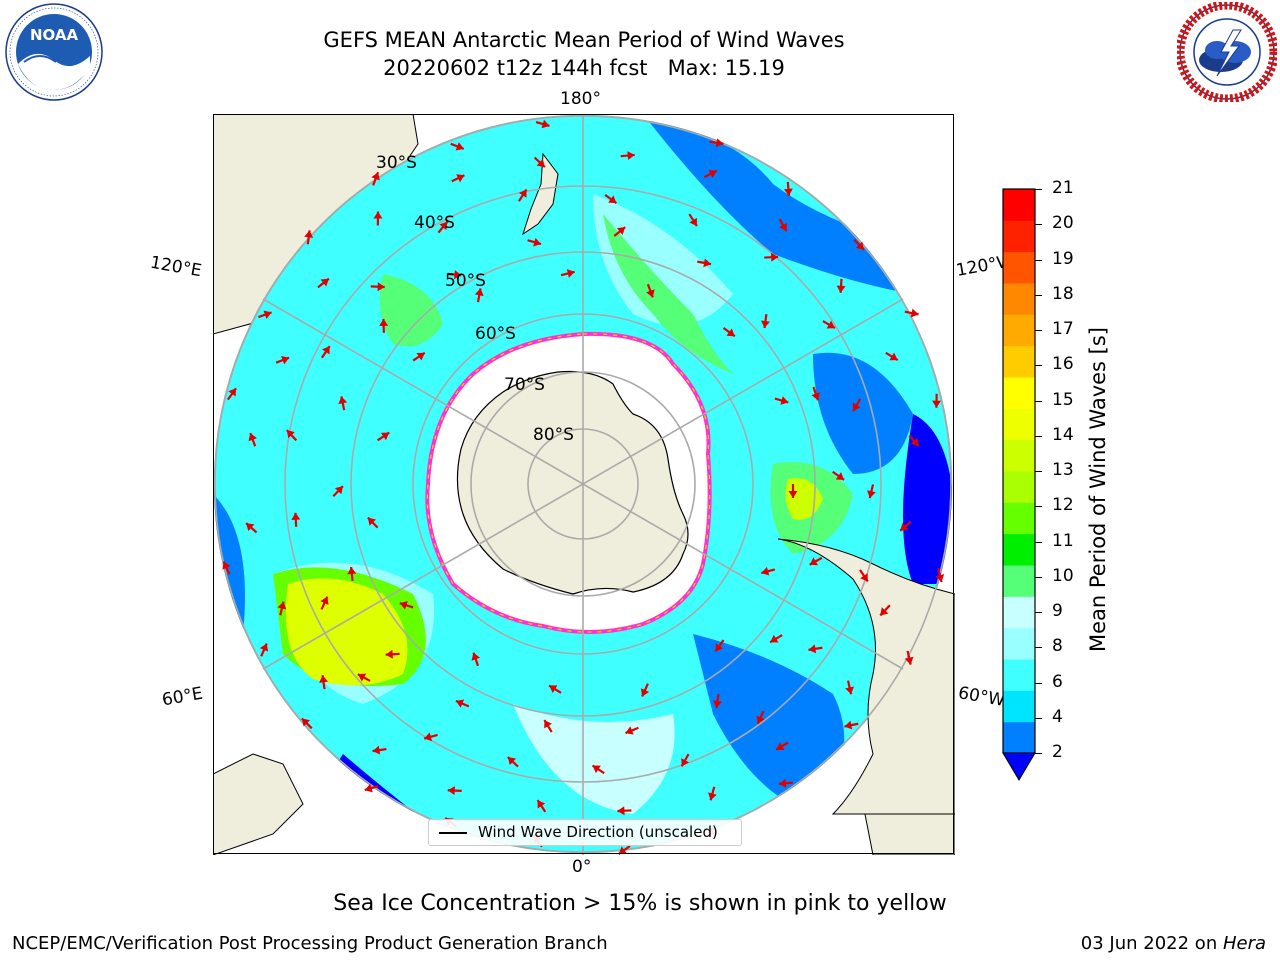 This screenshot has width=1280, height=960. What do you see at coordinates (524, 385) in the screenshot?
I see `lat-label-70s: 70°S` at bounding box center [524, 385].